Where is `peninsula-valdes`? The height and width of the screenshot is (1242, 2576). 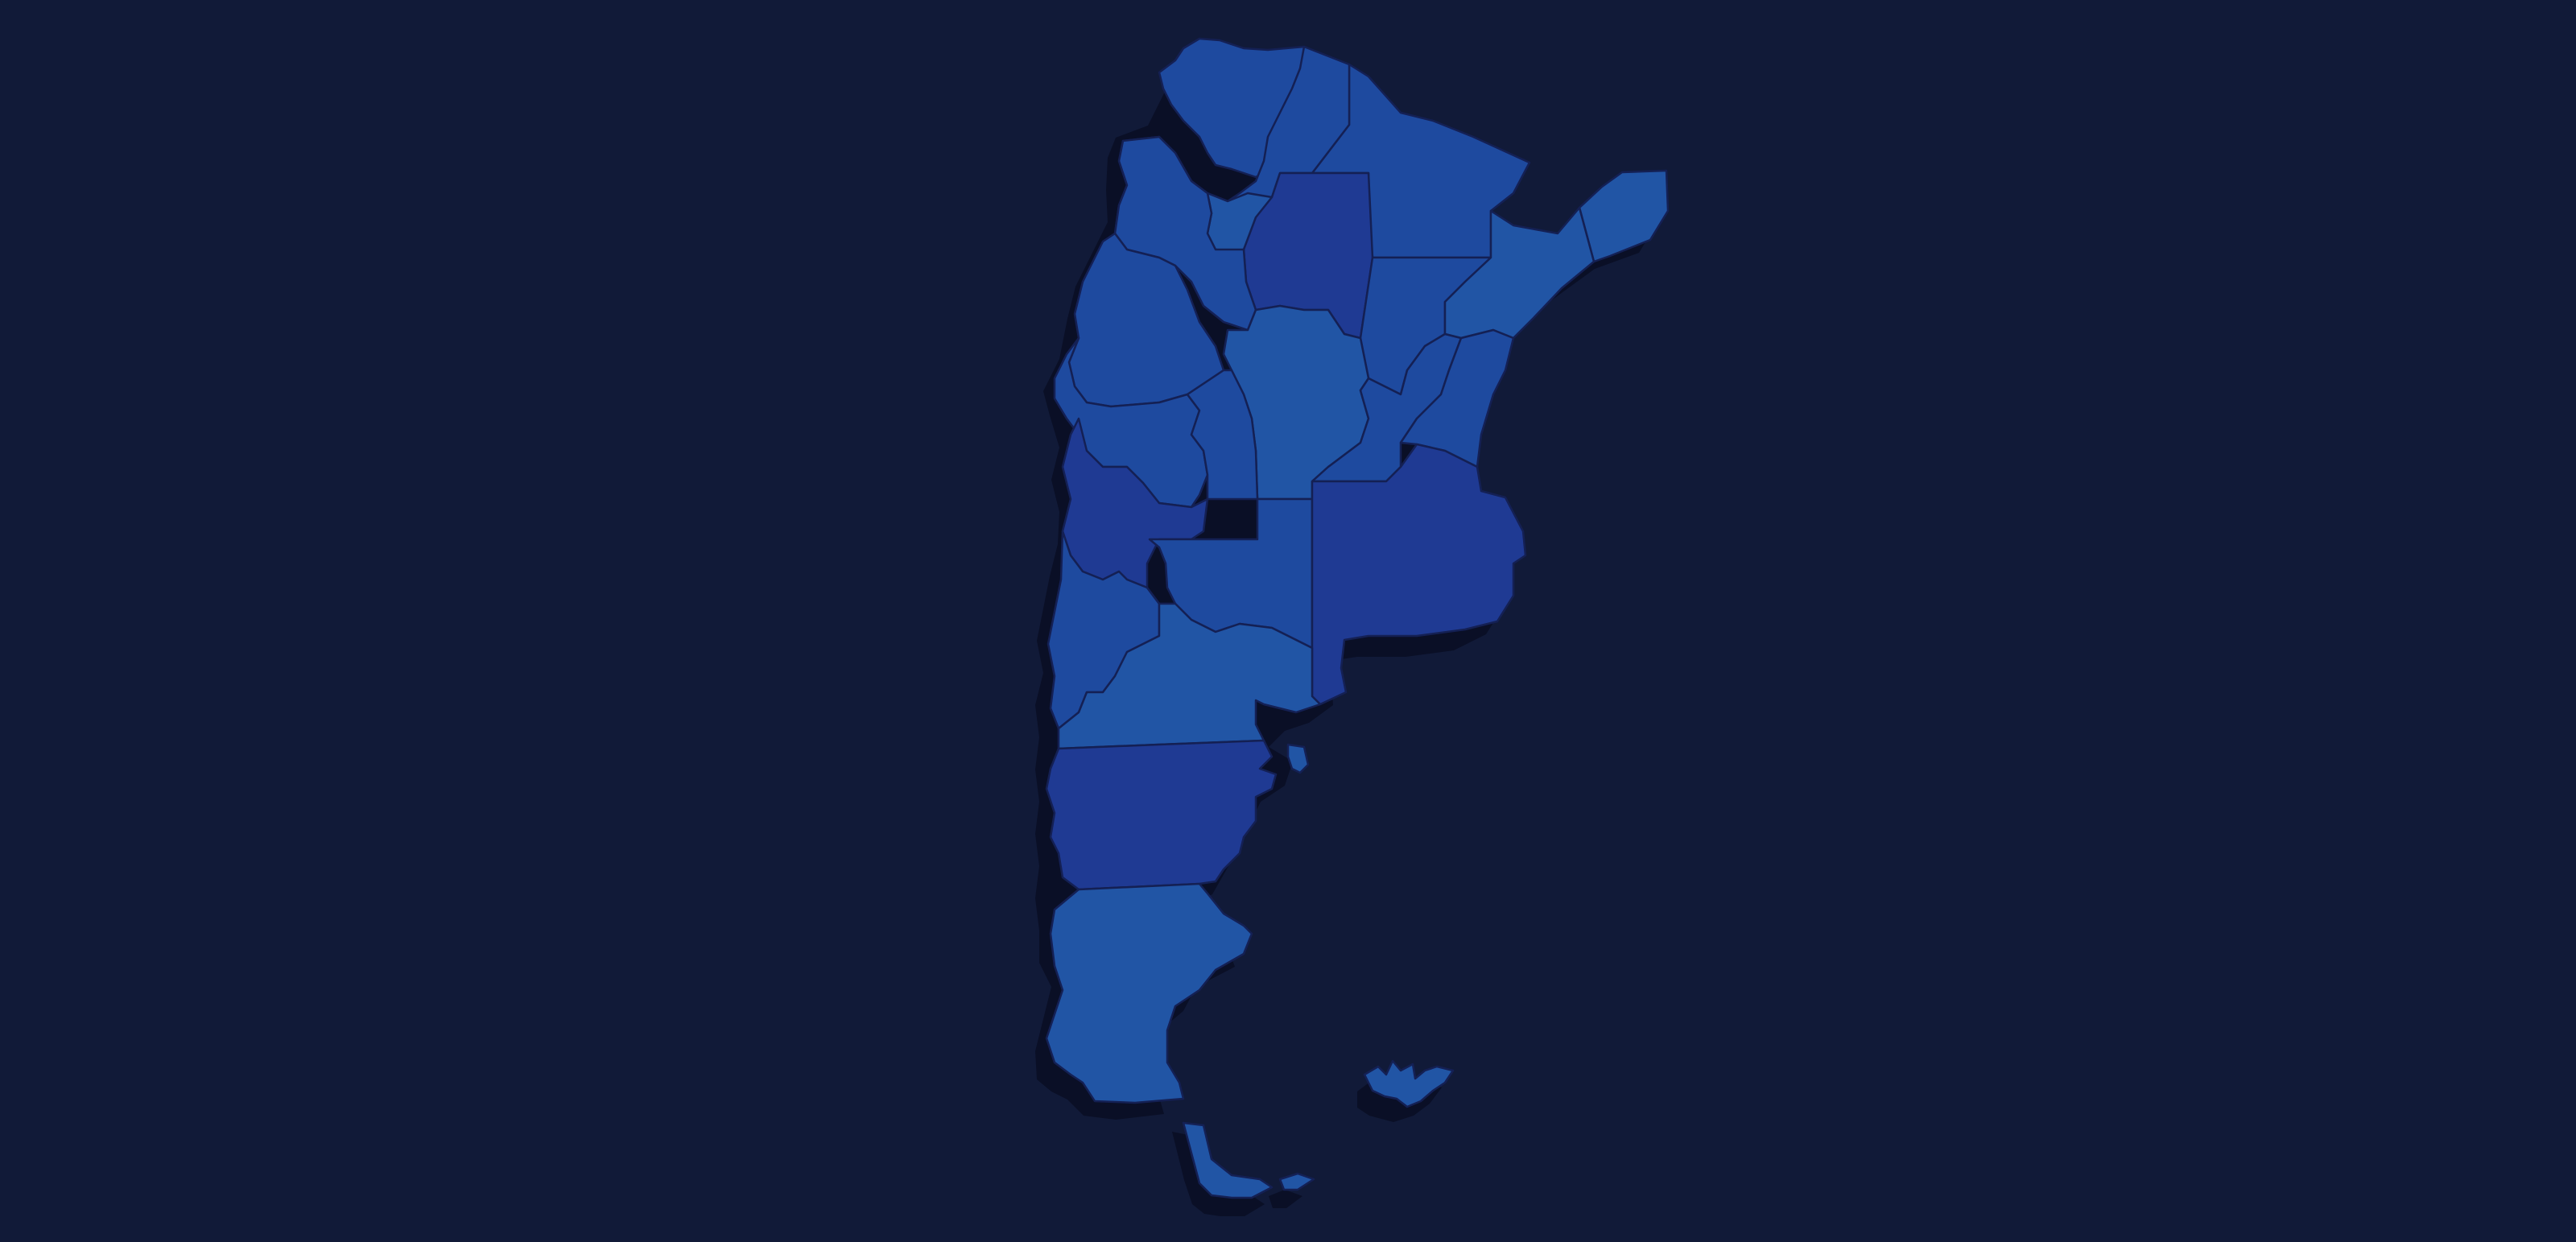
peninsula-valdes is located at coordinates (1298, 758).